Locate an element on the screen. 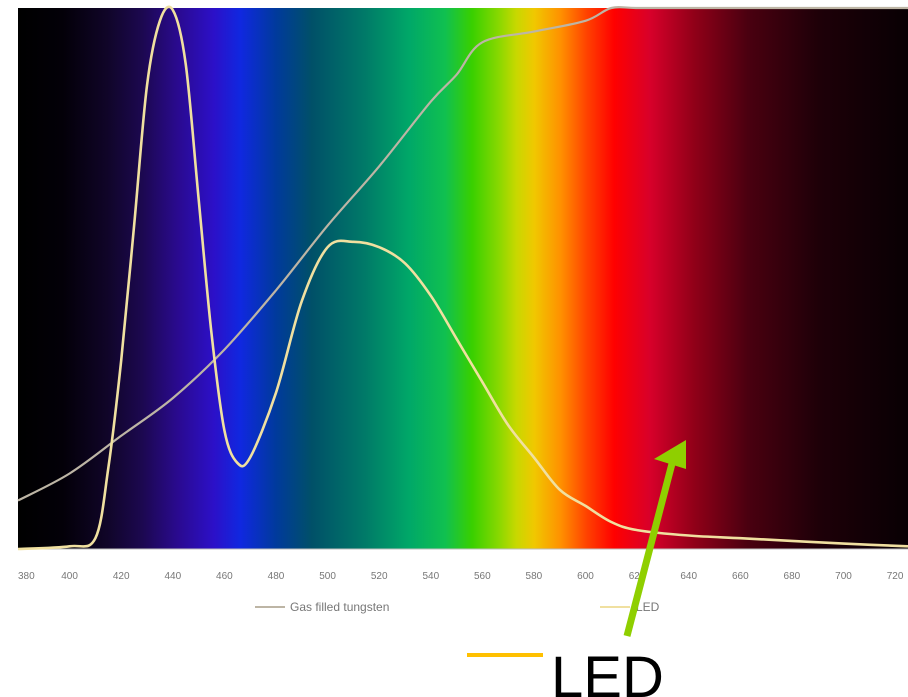  x-tick-label: 620 is located at coordinates (637, 576).